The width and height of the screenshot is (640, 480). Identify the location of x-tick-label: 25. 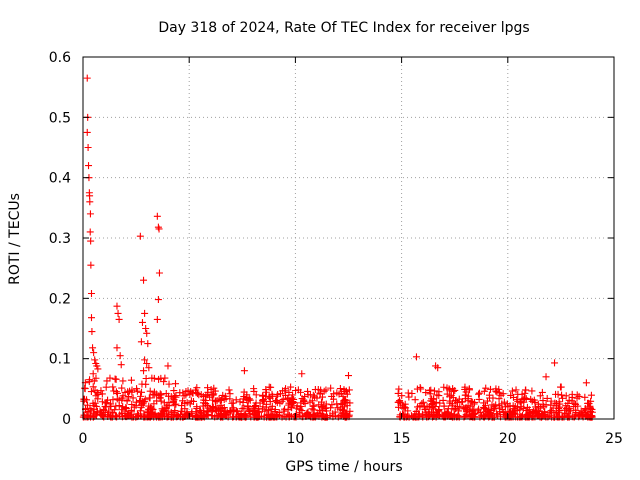
(614, 439).